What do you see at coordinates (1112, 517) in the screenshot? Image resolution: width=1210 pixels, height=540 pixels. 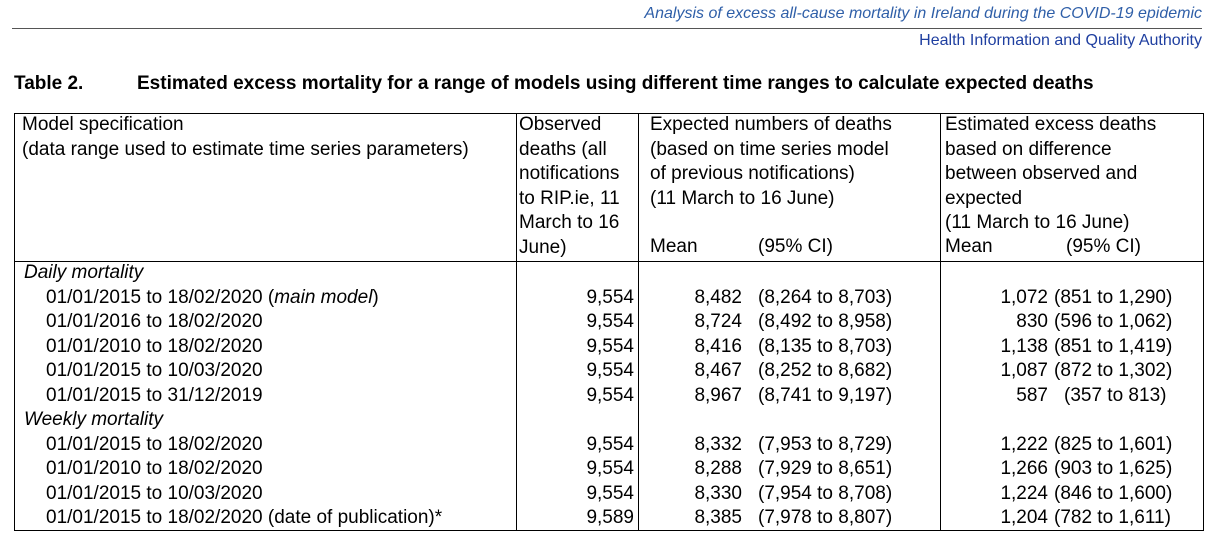 I see `excess-ci-cell: (782 to 1,611)` at bounding box center [1112, 517].